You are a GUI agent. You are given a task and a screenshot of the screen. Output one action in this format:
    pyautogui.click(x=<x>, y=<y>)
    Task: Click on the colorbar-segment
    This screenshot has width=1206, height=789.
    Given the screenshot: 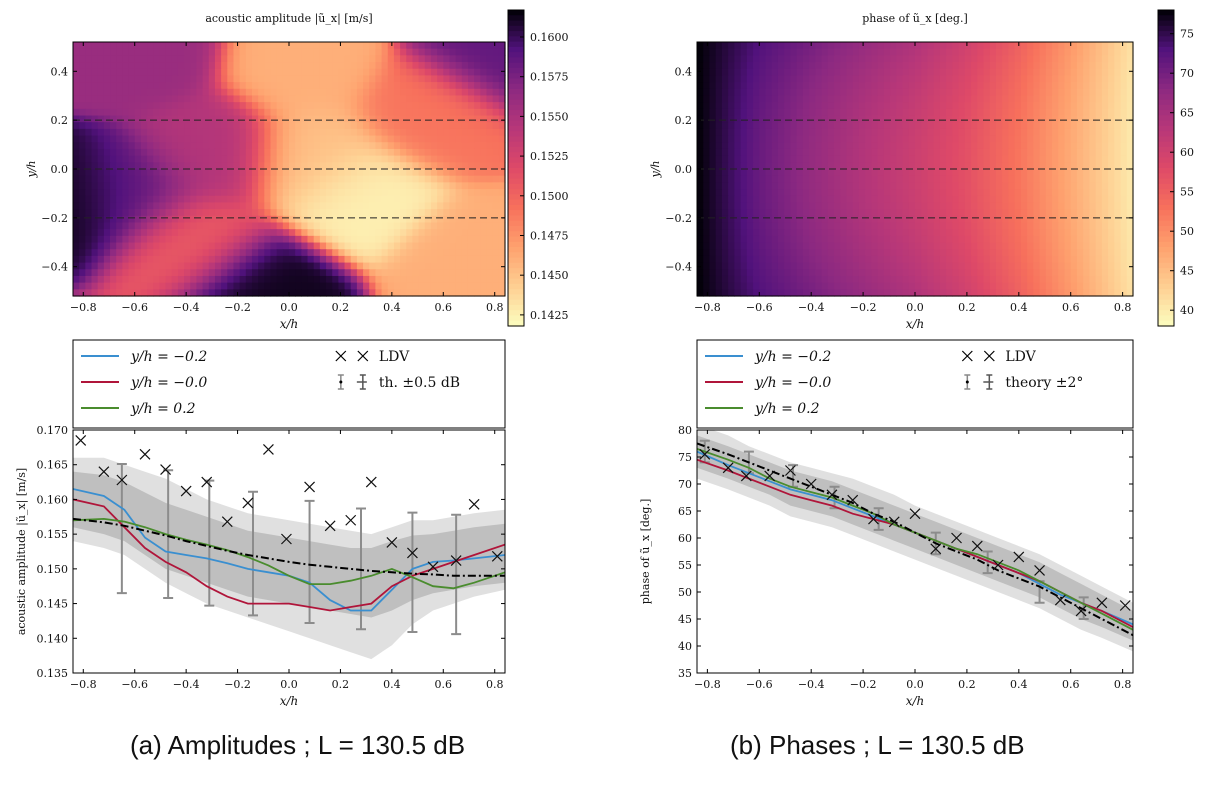 What is the action you would take?
    pyautogui.click(x=516, y=39)
    